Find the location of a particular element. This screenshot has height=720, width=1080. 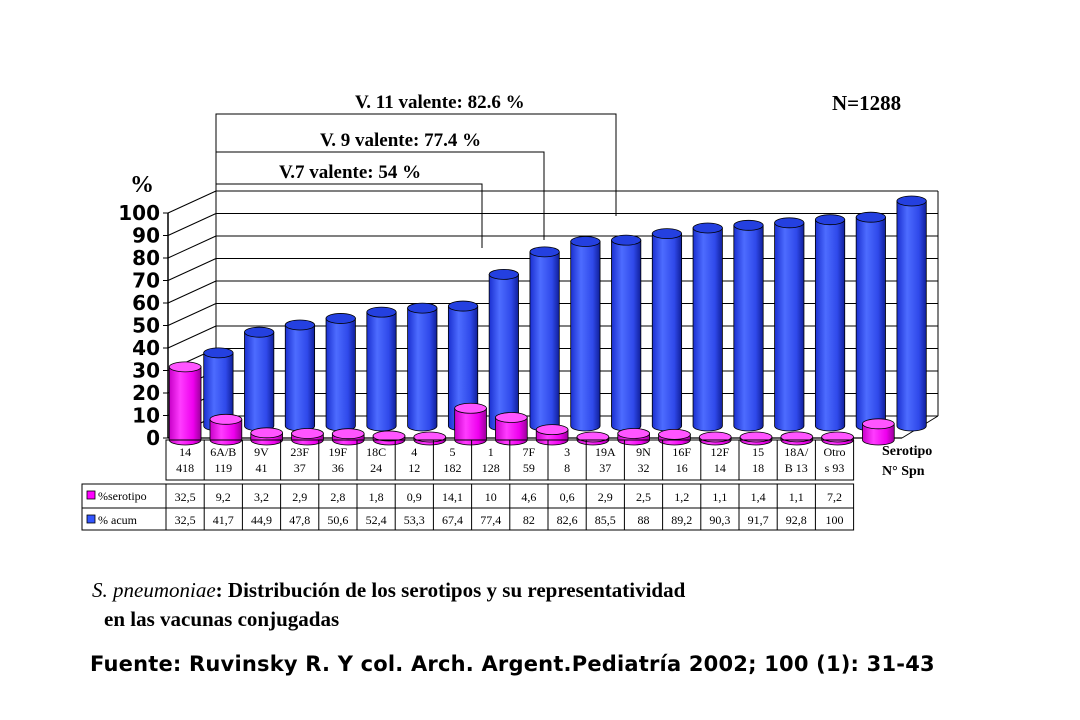

n-total-label: N=1288 is located at coordinates (866, 103).